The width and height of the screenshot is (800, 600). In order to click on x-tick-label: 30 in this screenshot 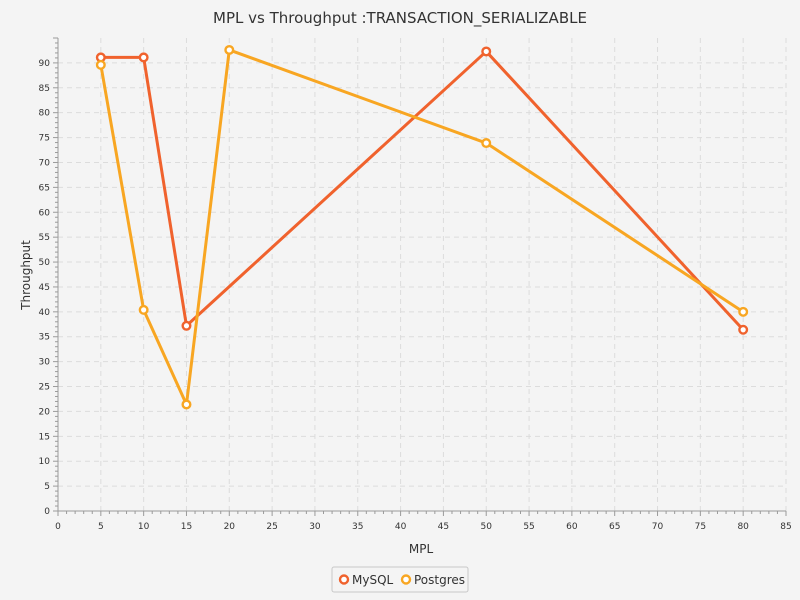, I will do `click(315, 527)`.